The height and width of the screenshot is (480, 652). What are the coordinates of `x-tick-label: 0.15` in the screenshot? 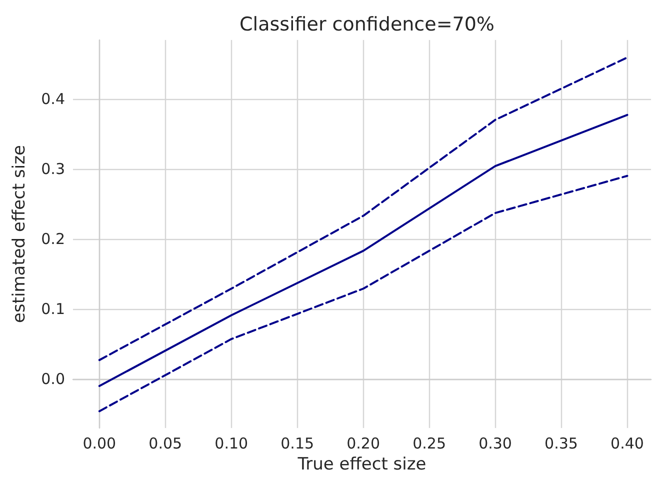 It's located at (297, 443).